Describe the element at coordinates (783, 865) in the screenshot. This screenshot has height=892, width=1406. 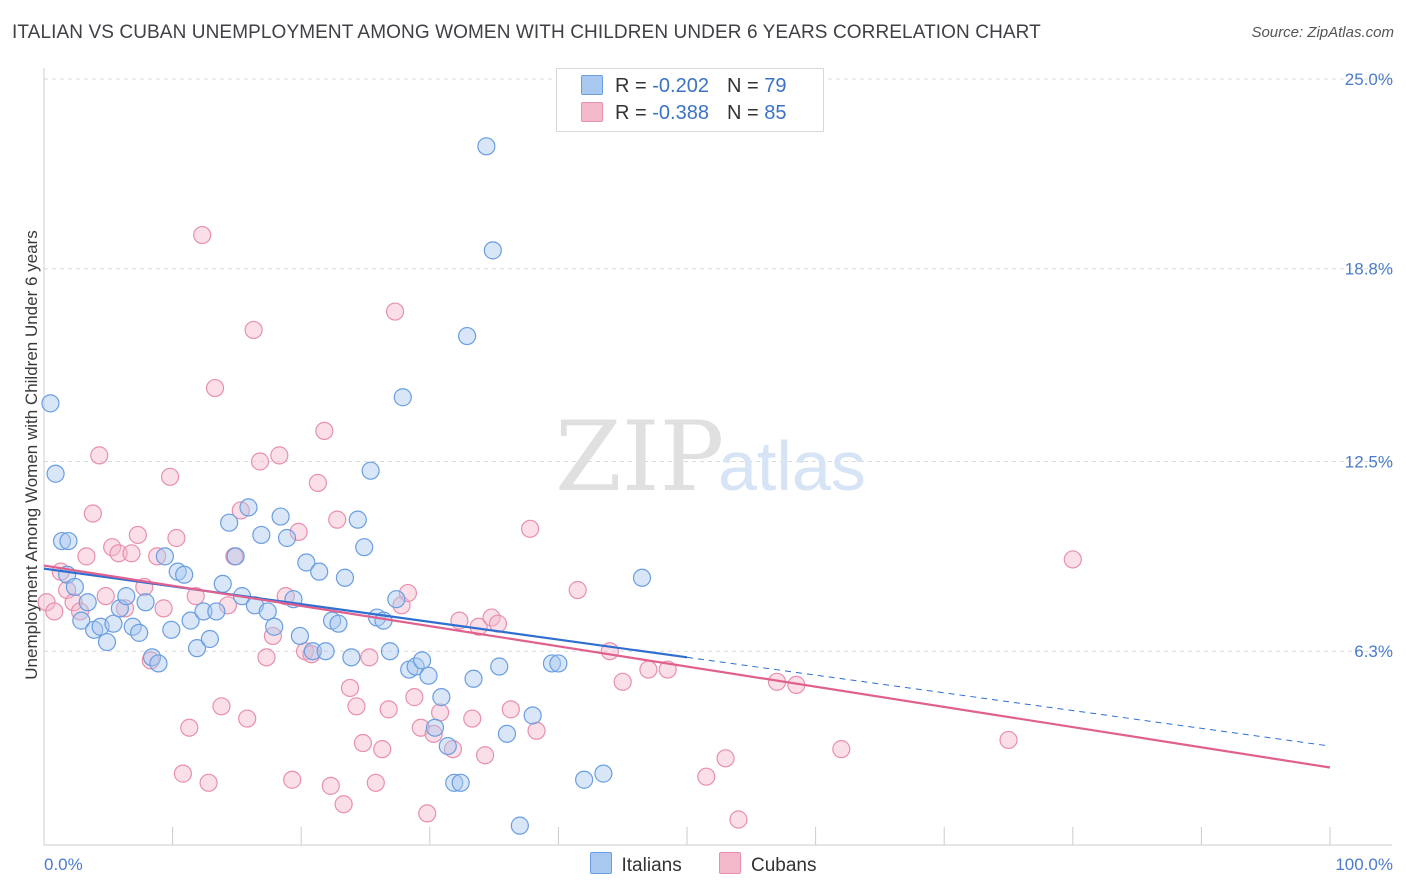
I see `cubans-legend-label: Cubans` at that location.